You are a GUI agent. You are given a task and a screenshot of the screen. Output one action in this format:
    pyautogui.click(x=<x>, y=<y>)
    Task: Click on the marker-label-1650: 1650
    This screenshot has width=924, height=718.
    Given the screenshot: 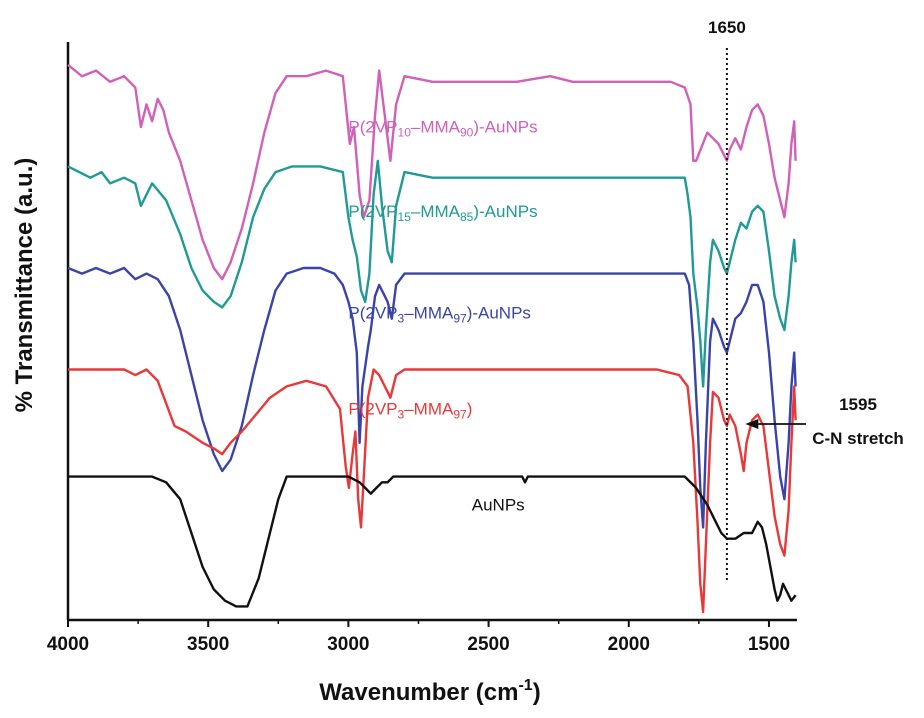 What is the action you would take?
    pyautogui.click(x=727, y=27)
    